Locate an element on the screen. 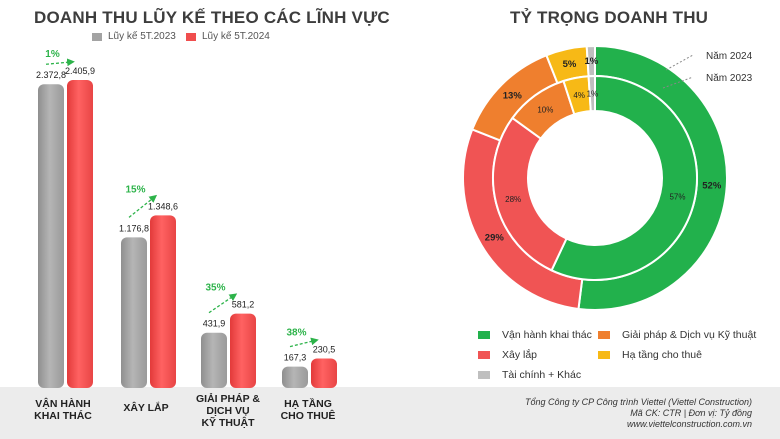 The height and width of the screenshot is (439, 780). category-label-3: HẠ TẦNG CHO THUÊ is located at coordinates (308, 410).